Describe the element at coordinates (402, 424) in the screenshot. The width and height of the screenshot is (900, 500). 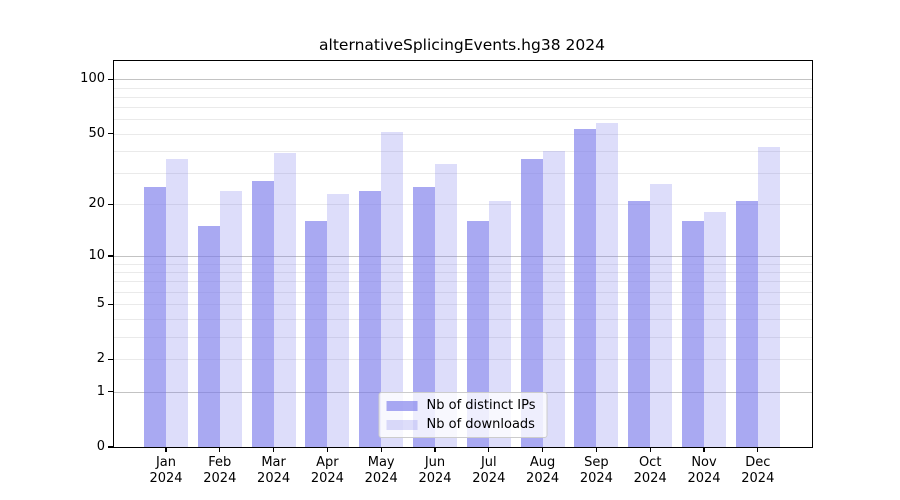
I see `legend-swatch-downloads` at that location.